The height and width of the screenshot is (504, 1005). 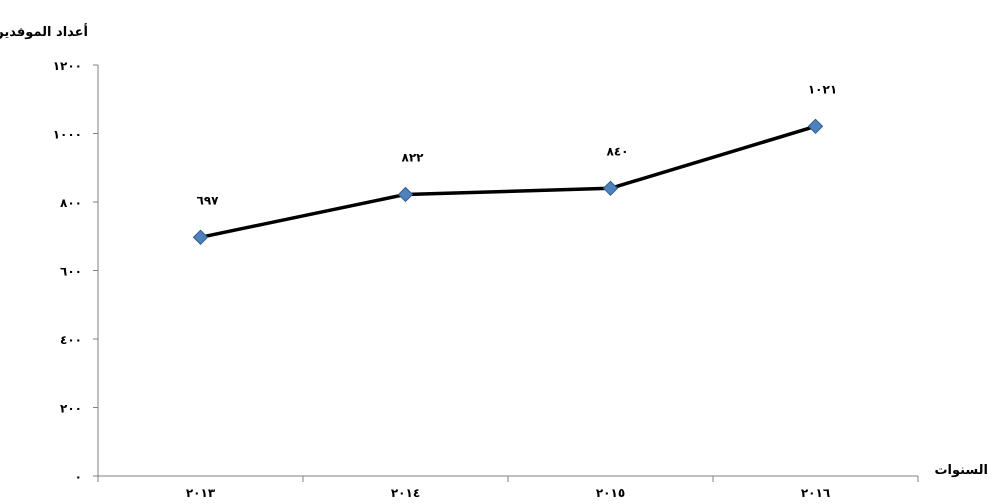 I want to click on y-tick-label: ٢٠٠, so click(x=71, y=409).